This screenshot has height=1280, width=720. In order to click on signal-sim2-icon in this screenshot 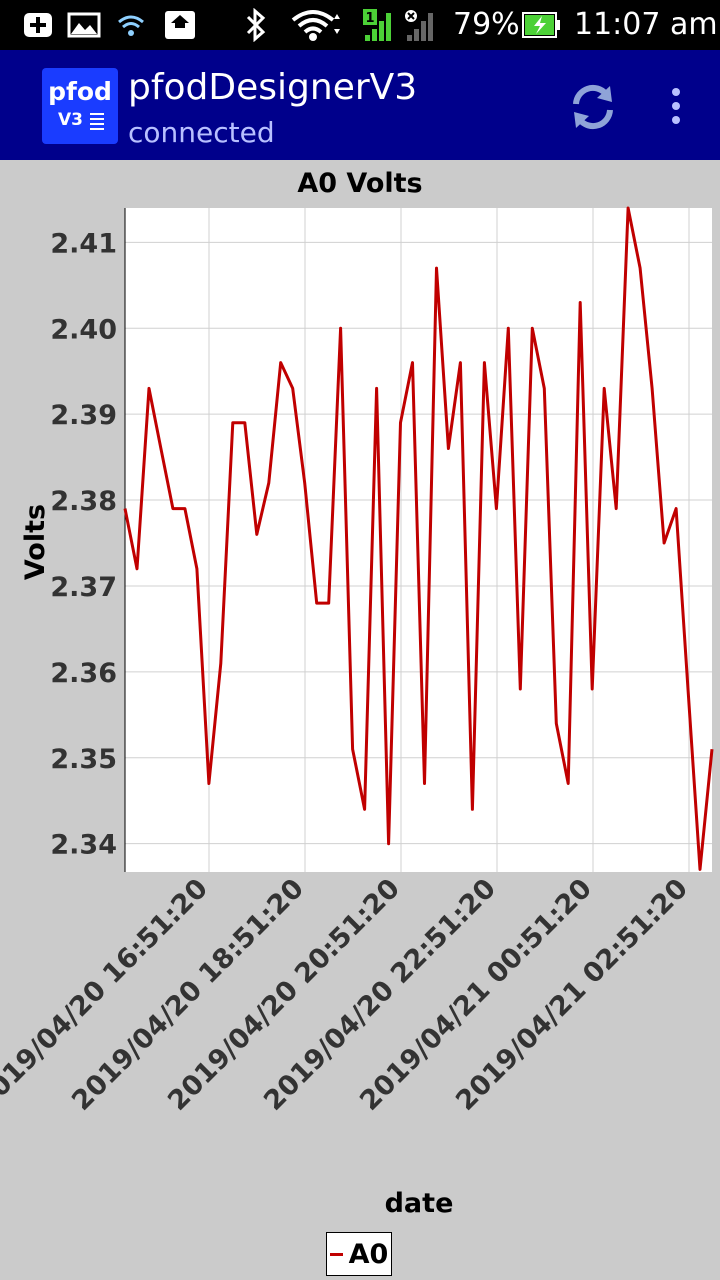, I will do `click(420, 25)`.